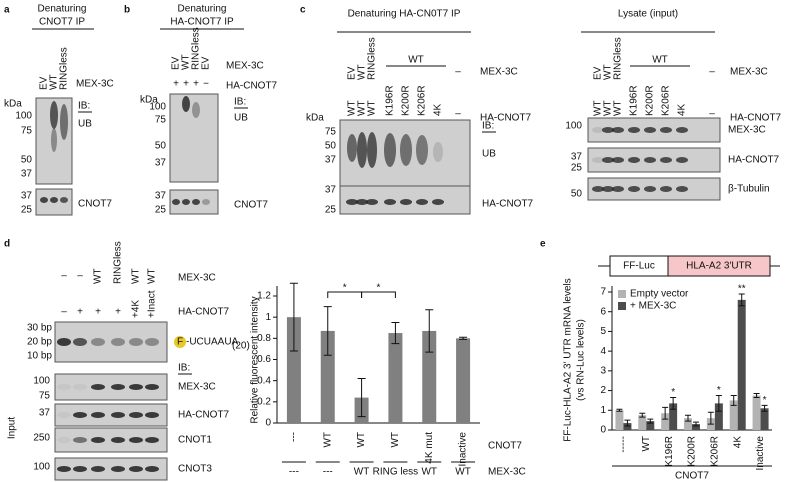 Image resolution: width=788 pixels, height=482 pixels. What do you see at coordinates (714, 451) in the screenshot?
I see `category-label: K206R` at bounding box center [714, 451].